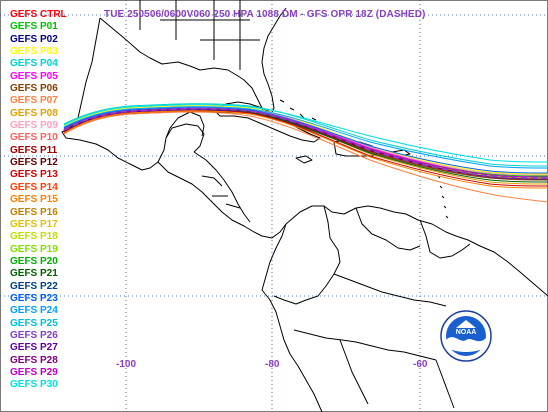 The width and height of the screenshot is (548, 412). What do you see at coordinates (34, 101) in the screenshot?
I see `legend-item: GEFS P07` at bounding box center [34, 101].